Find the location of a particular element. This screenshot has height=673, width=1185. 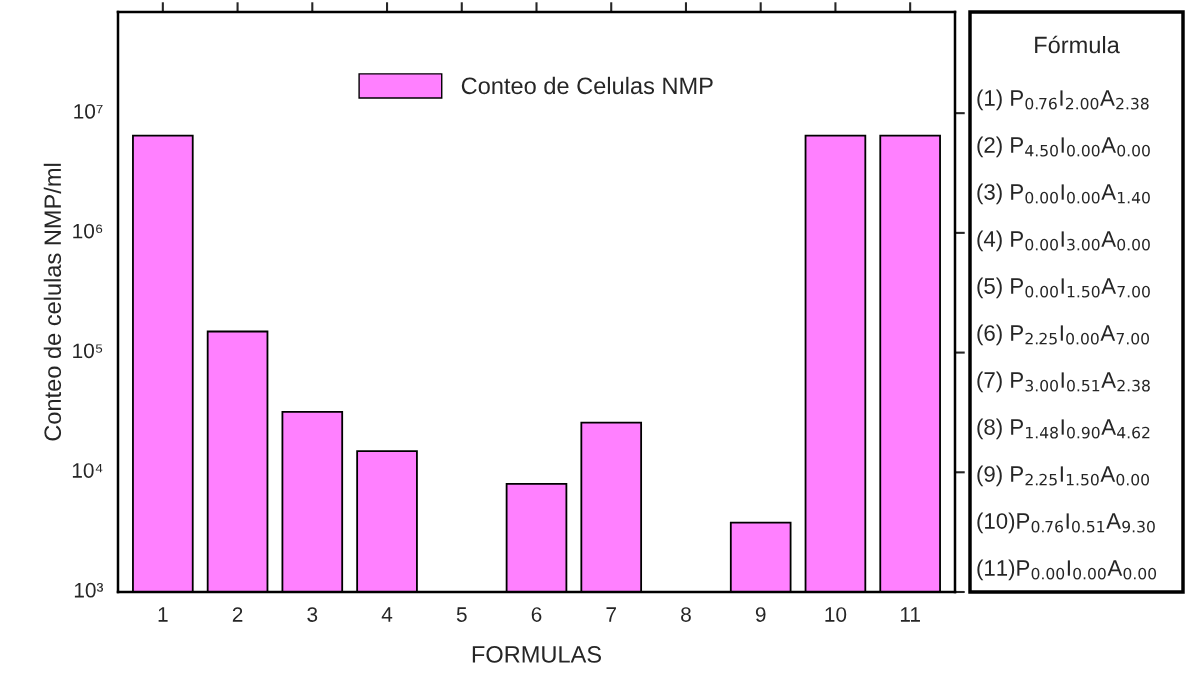

x-tick-label: 2 is located at coordinates (237, 614).